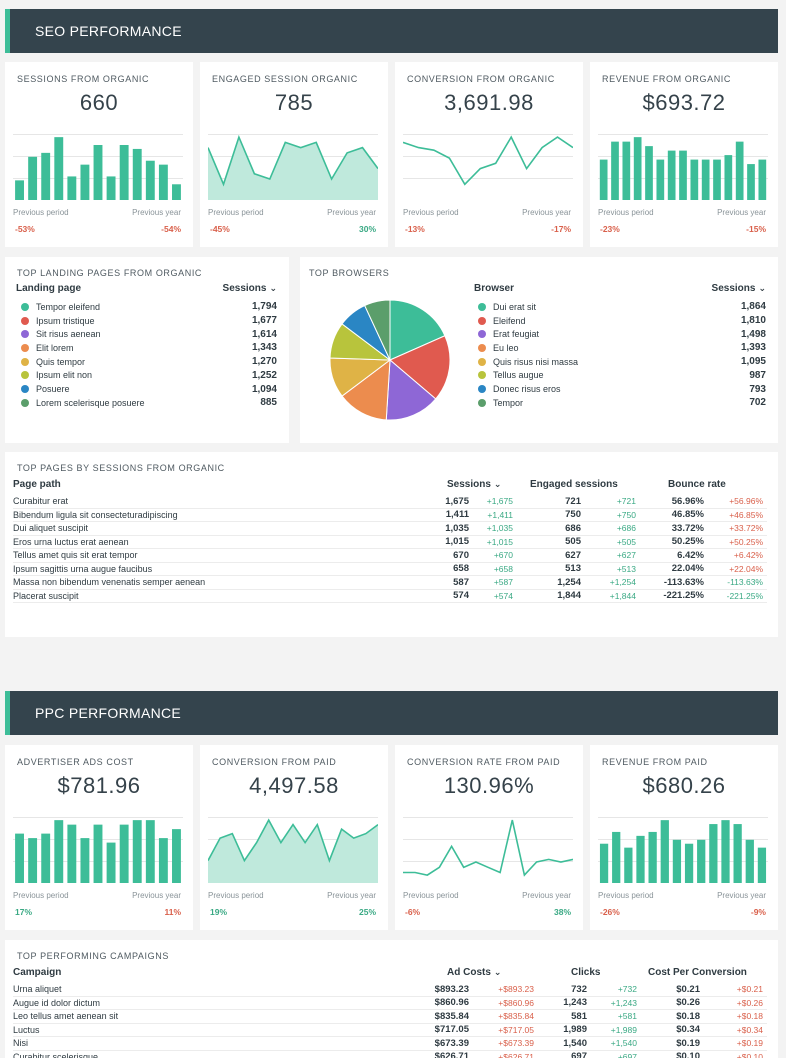 The width and height of the screenshot is (786, 1058). What do you see at coordinates (474, 484) in the screenshot?
I see `pages-col-sessions: Sessions ⌄` at bounding box center [474, 484].